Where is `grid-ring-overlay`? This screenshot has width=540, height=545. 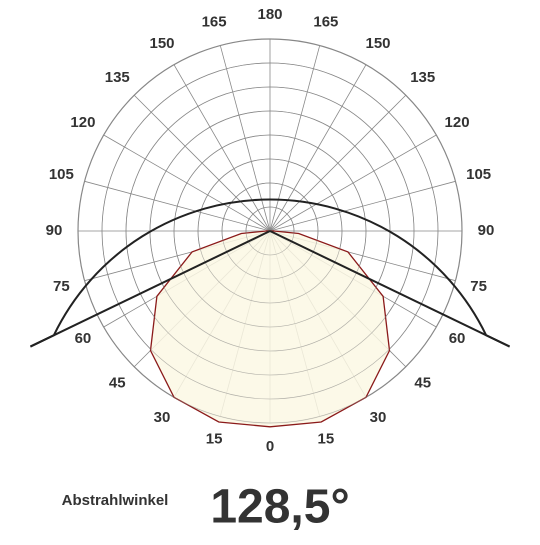
grid-ring-overlay is located at coordinates (270, 231).